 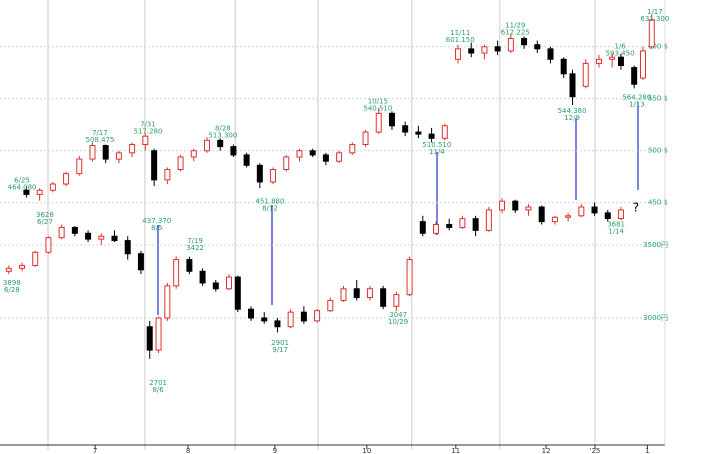 What do you see at coordinates (437, 152) in the screenshot?
I see `annotation: 11/4` at bounding box center [437, 152].